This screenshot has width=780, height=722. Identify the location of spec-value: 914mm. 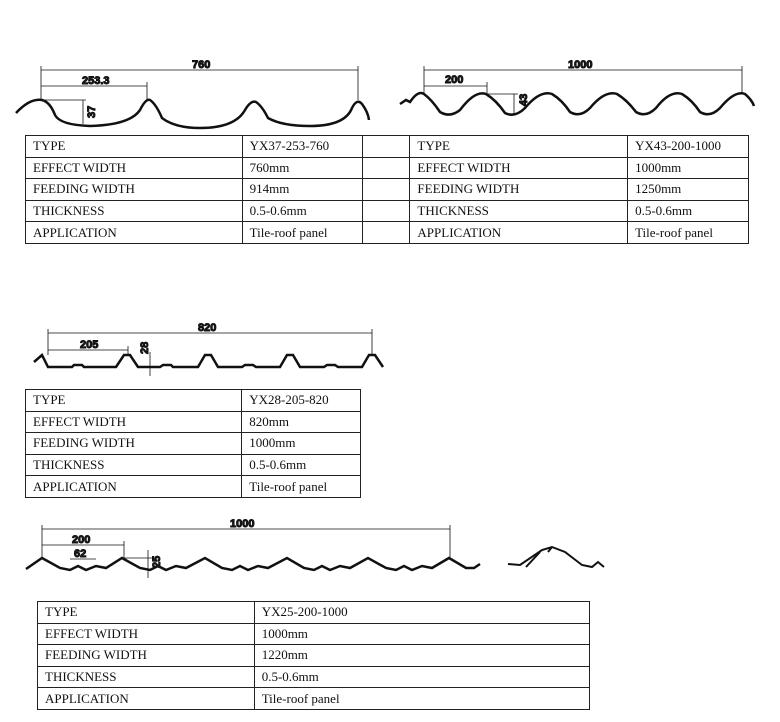
(302, 189).